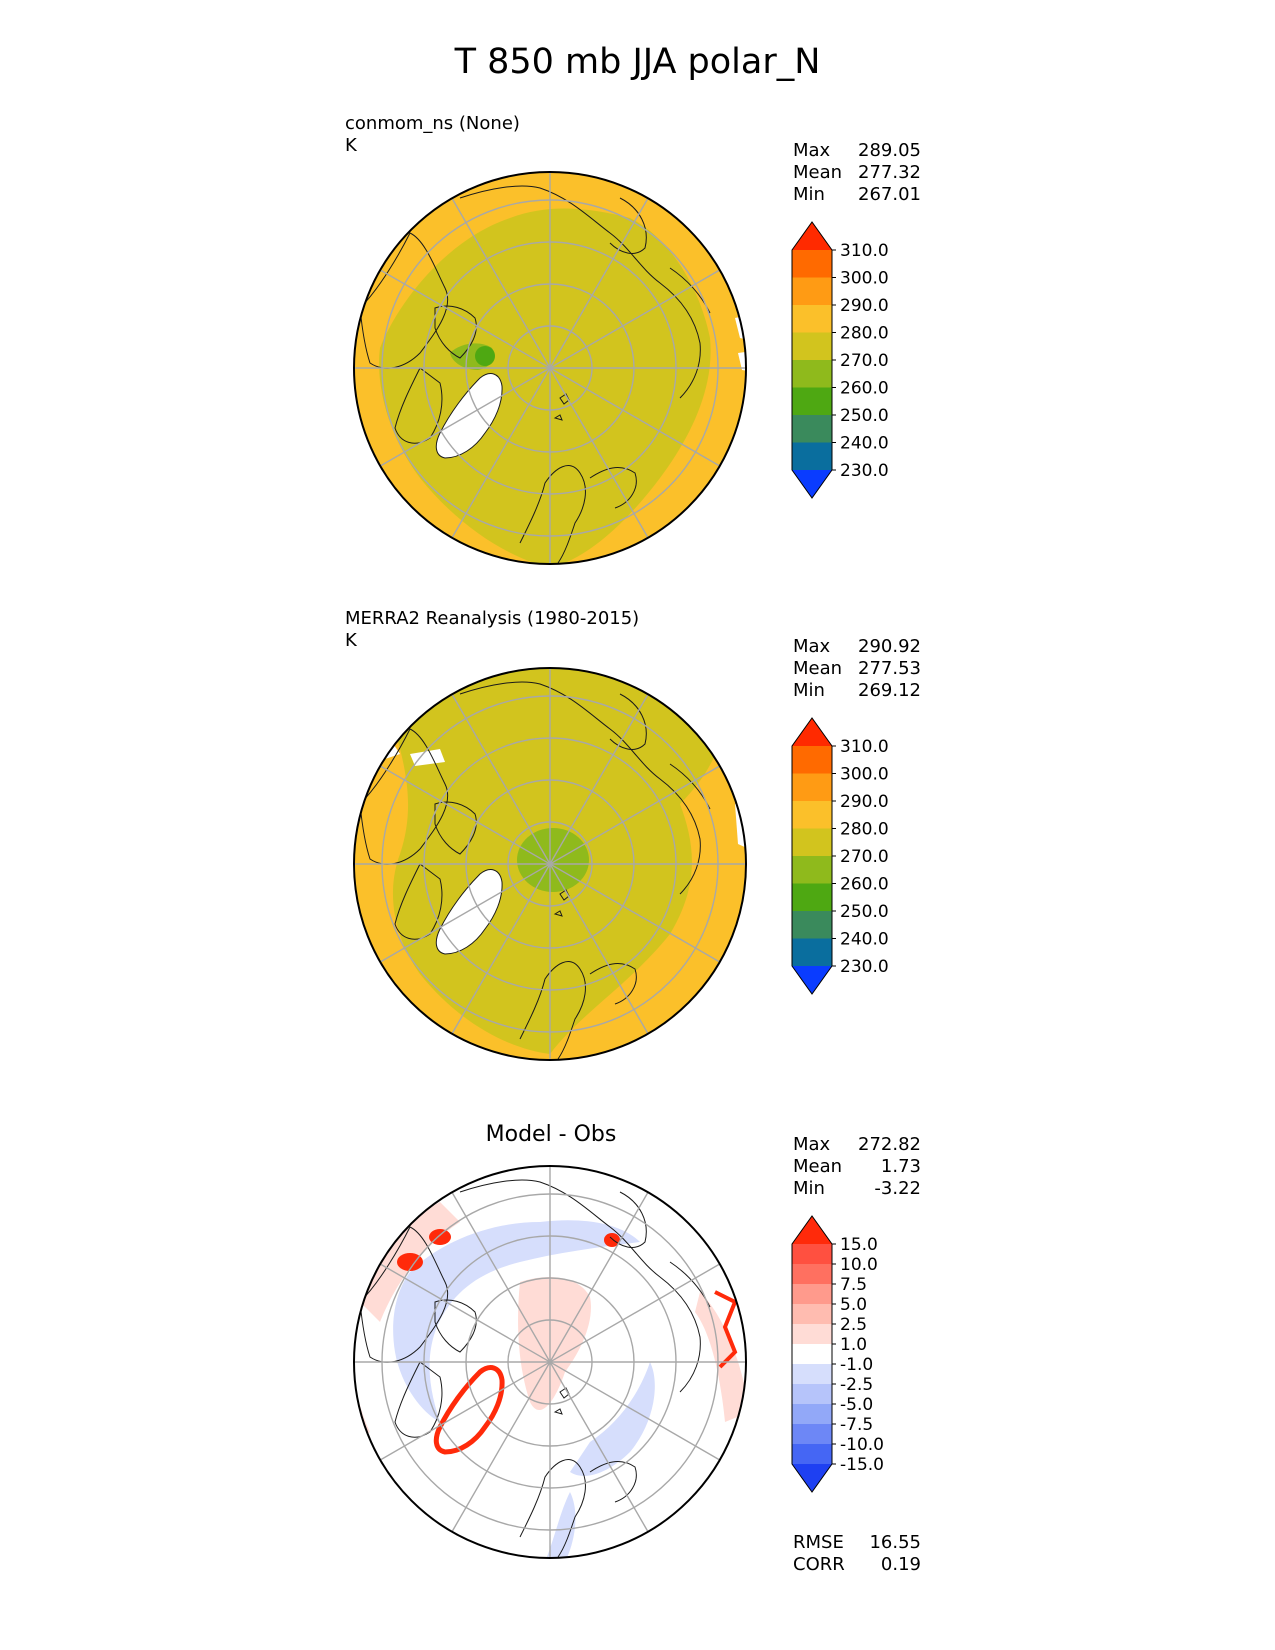 Image resolution: width=1275 pixels, height=1650 pixels. Describe the element at coordinates (862, 1445) in the screenshot. I see `colorbar-tick-label: -10.0` at that location.